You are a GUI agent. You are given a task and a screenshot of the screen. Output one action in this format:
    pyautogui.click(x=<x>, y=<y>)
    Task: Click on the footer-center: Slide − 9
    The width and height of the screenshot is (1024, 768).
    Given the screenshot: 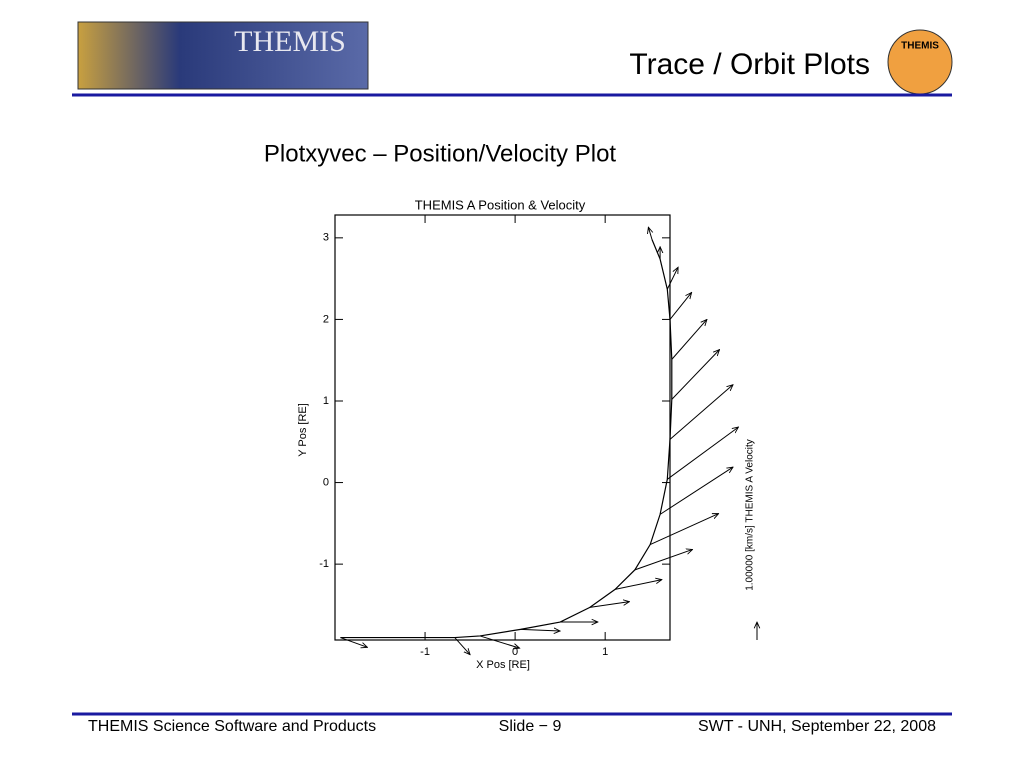 What is the action you would take?
    pyautogui.click(x=530, y=726)
    